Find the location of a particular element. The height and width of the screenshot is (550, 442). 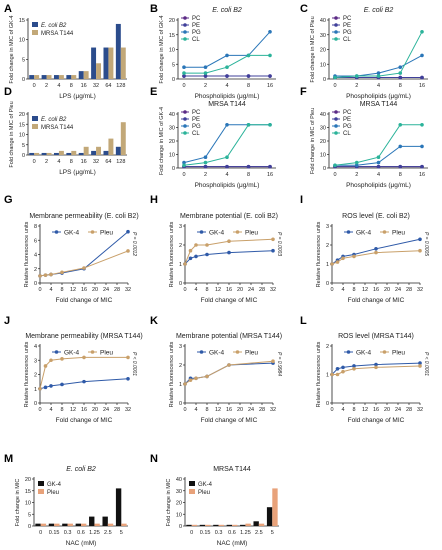

y-tick-label: 10 is located at coordinates (22, 136).